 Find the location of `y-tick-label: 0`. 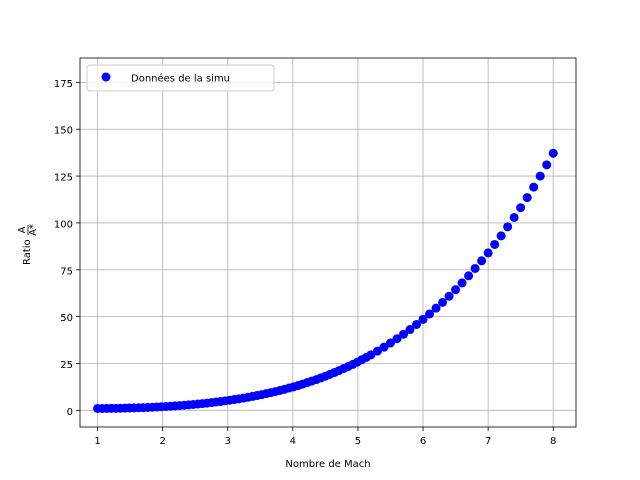

y-tick-label: 0 is located at coordinates (70, 412).